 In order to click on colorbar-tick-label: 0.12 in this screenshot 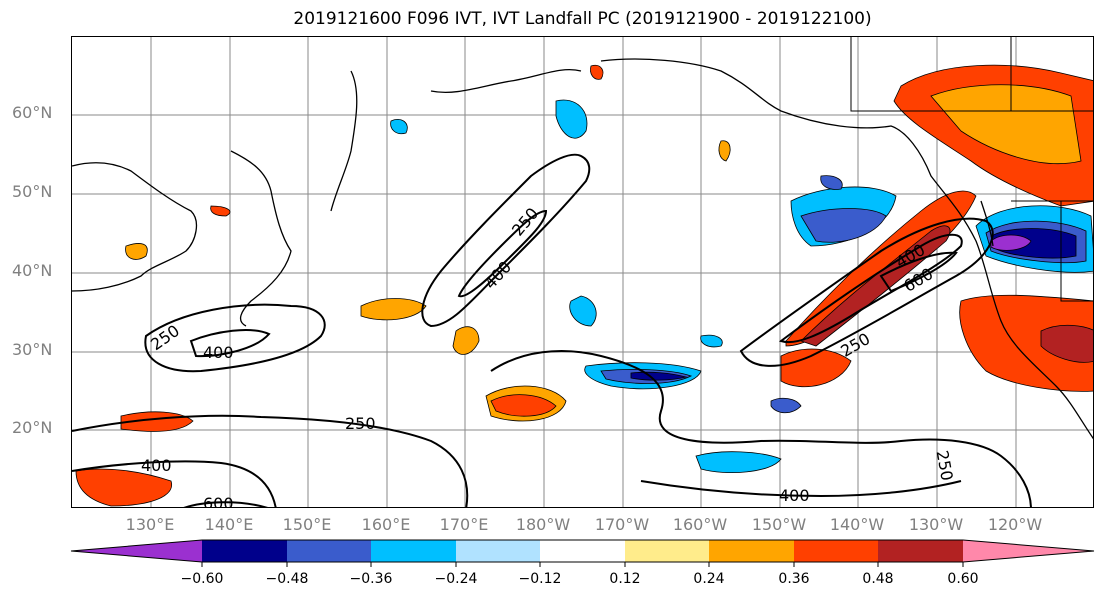, I will do `click(625, 579)`.